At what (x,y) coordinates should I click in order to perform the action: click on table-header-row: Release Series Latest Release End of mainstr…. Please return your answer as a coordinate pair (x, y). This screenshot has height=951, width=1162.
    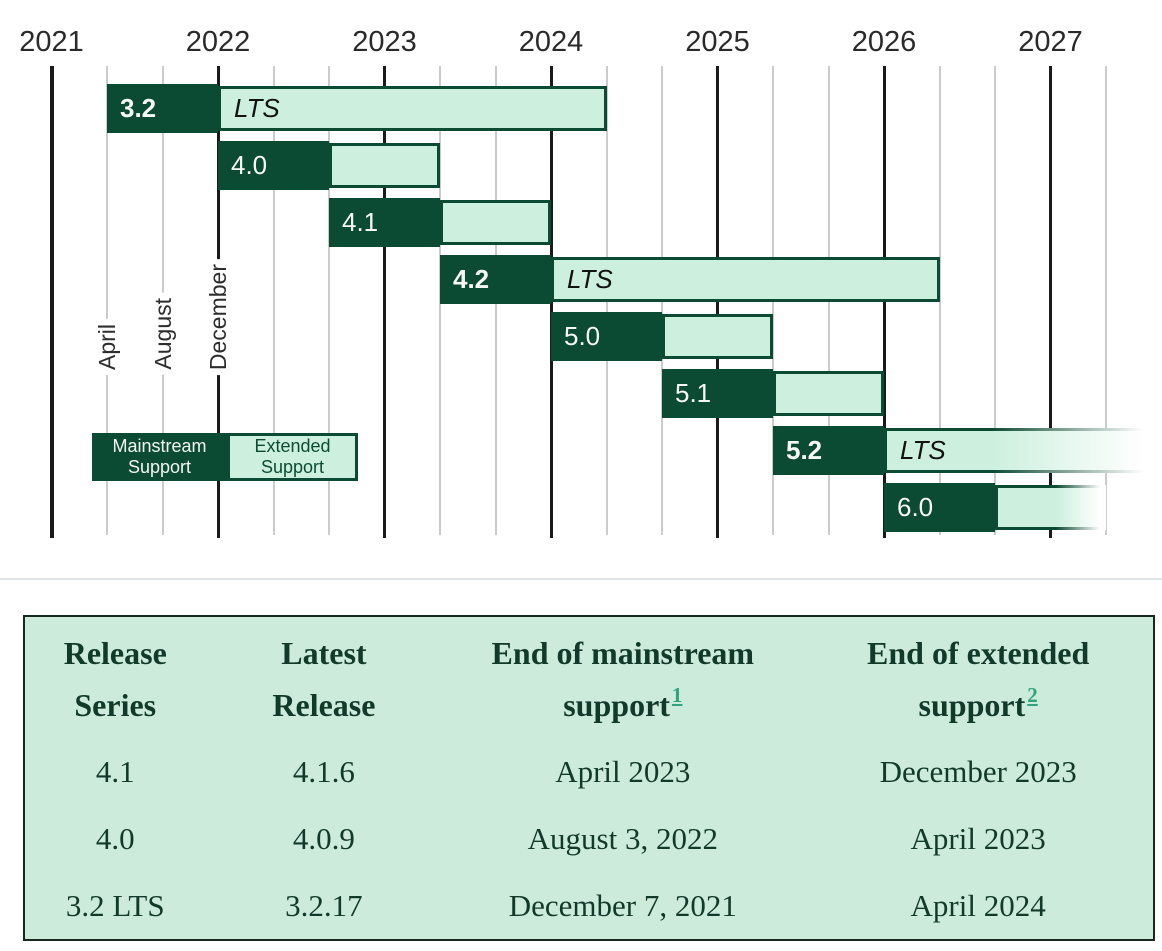
    Looking at the image, I should click on (589, 677).